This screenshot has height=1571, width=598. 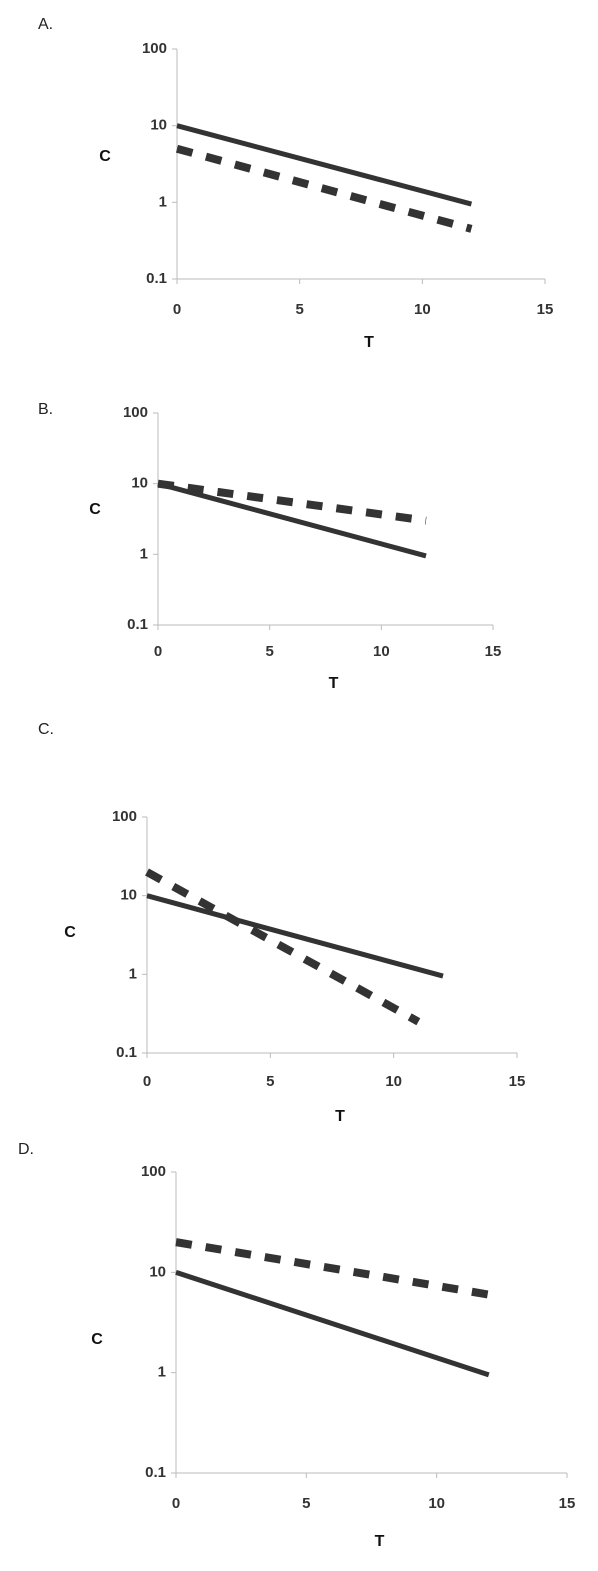 I want to click on panel-label: B., so click(x=45, y=409).